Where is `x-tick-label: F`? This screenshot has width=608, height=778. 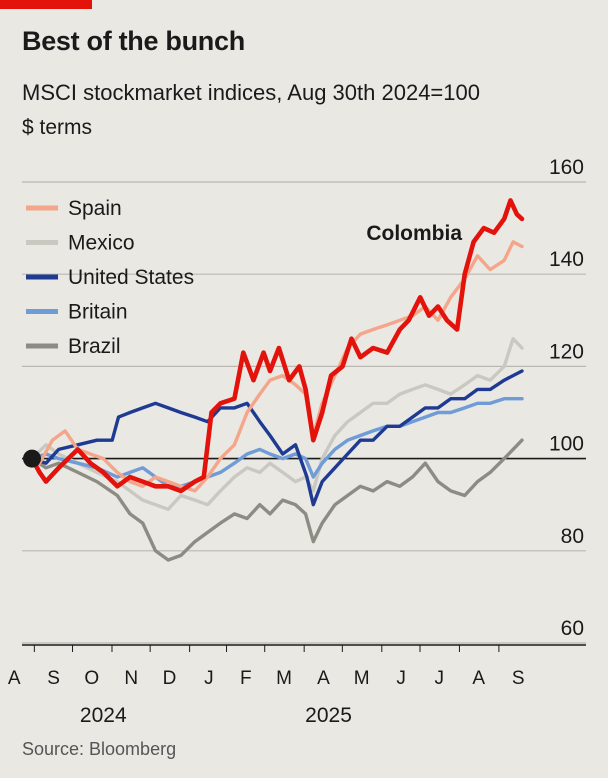 x-tick-label: F is located at coordinates (246, 678).